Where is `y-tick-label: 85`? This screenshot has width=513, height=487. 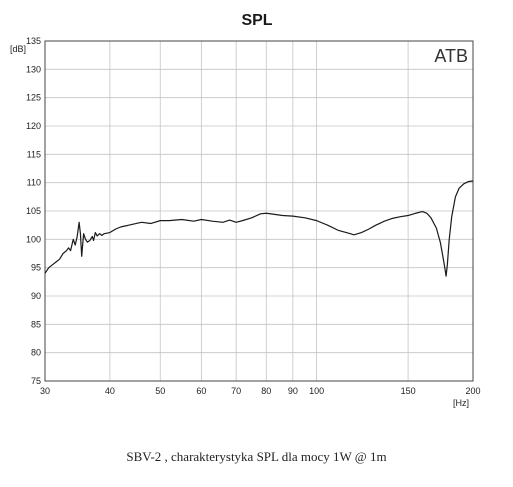 y-tick-label: 85 is located at coordinates (36, 324).